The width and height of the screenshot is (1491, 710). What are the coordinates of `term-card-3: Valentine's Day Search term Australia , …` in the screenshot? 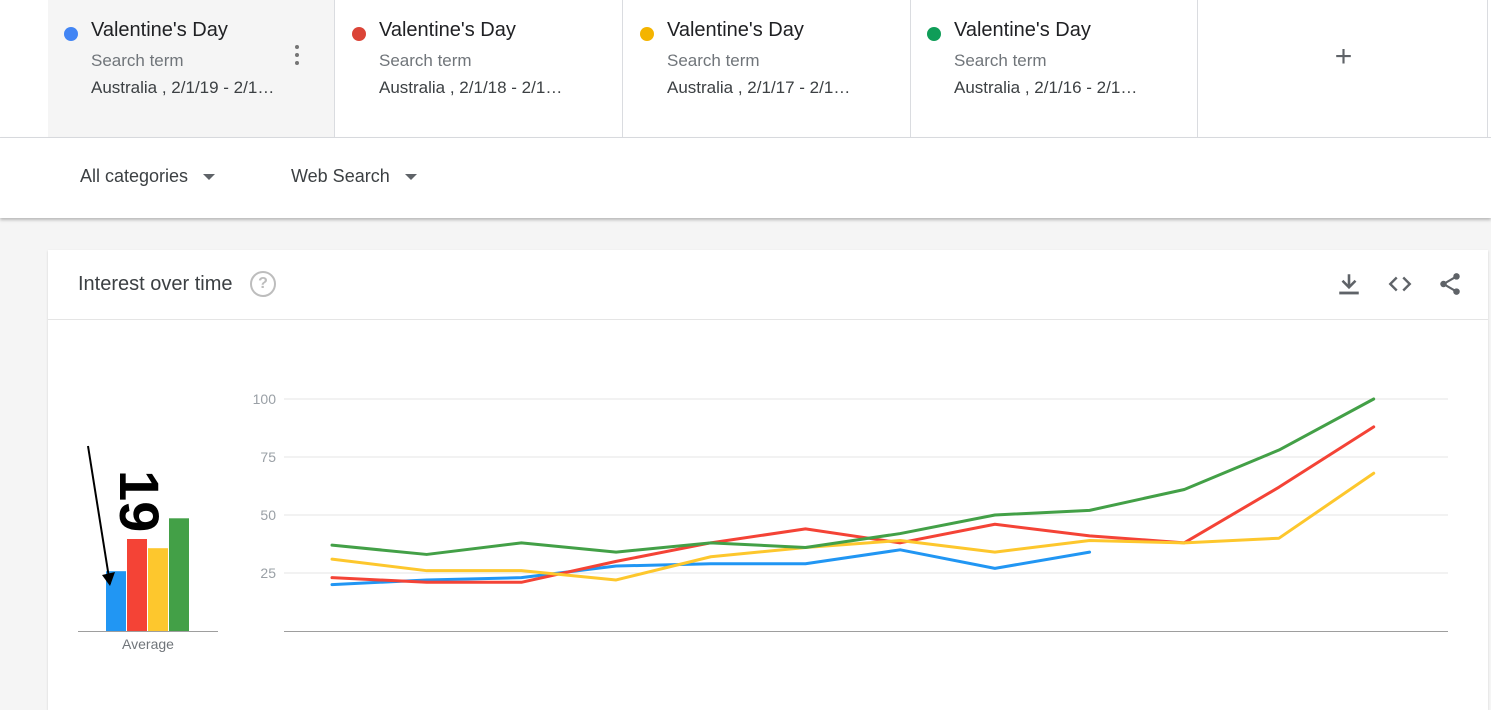 It's located at (767, 68).